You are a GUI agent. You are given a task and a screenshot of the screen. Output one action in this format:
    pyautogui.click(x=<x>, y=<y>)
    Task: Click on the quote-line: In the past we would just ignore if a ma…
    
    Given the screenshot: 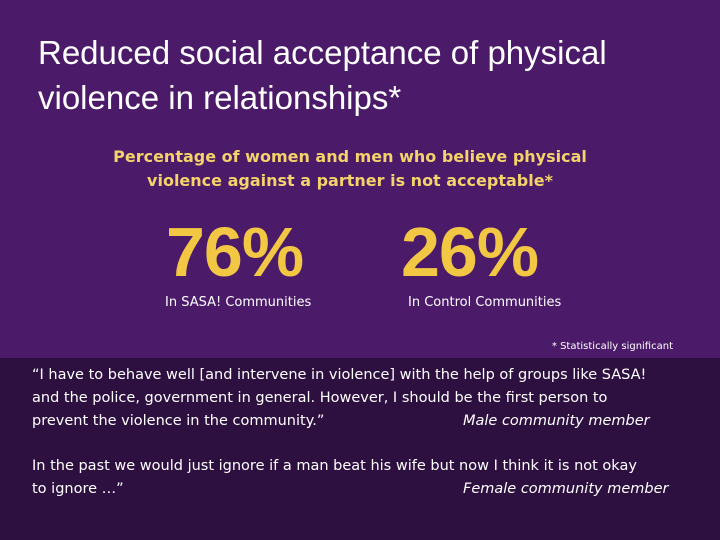 What is the action you would take?
    pyautogui.click(x=334, y=466)
    